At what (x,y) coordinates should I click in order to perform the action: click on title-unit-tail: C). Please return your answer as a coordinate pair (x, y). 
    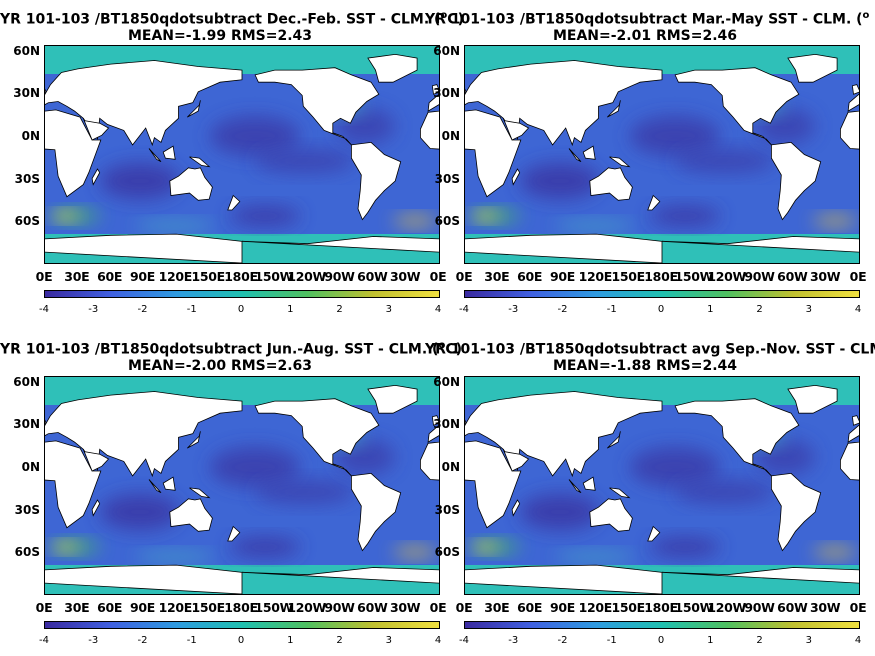
    Looking at the image, I should click on (455, 19).